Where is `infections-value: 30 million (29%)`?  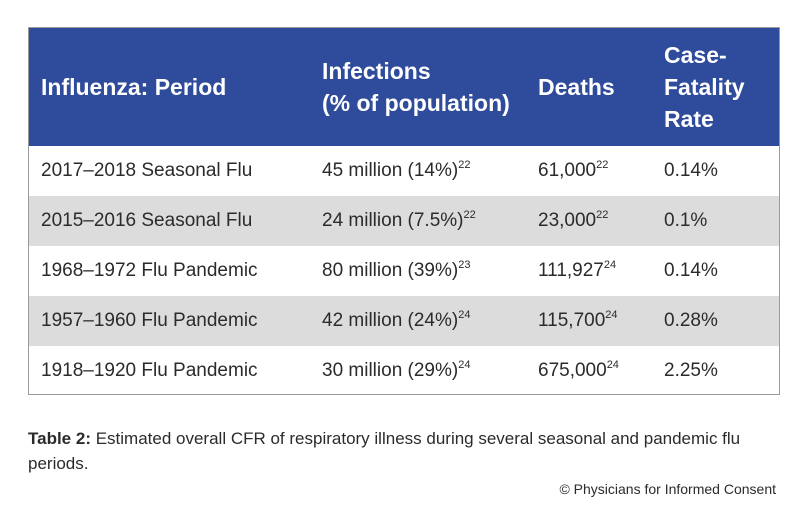 infections-value: 30 million (29%) is located at coordinates (390, 370).